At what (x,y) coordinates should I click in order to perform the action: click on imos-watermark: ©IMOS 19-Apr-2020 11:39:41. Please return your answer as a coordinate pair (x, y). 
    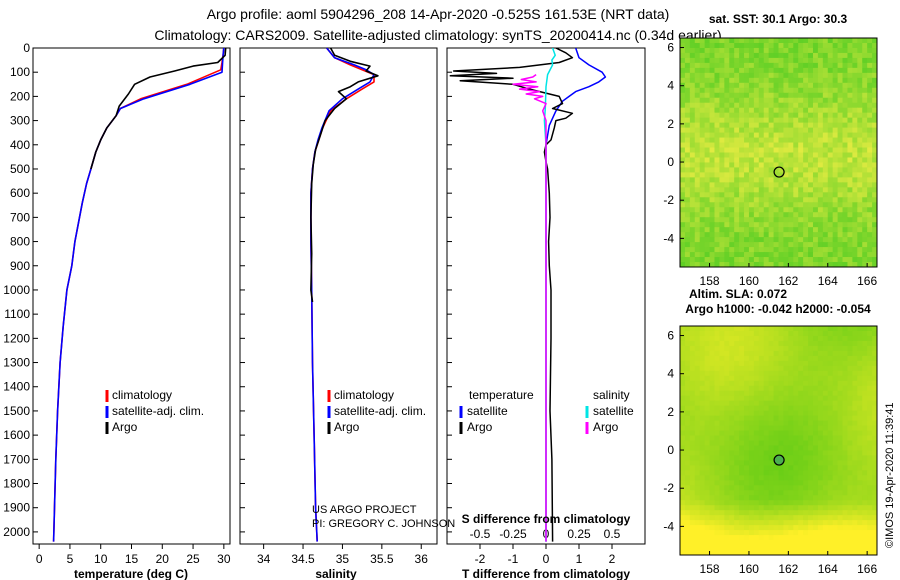
    Looking at the image, I should click on (890, 475).